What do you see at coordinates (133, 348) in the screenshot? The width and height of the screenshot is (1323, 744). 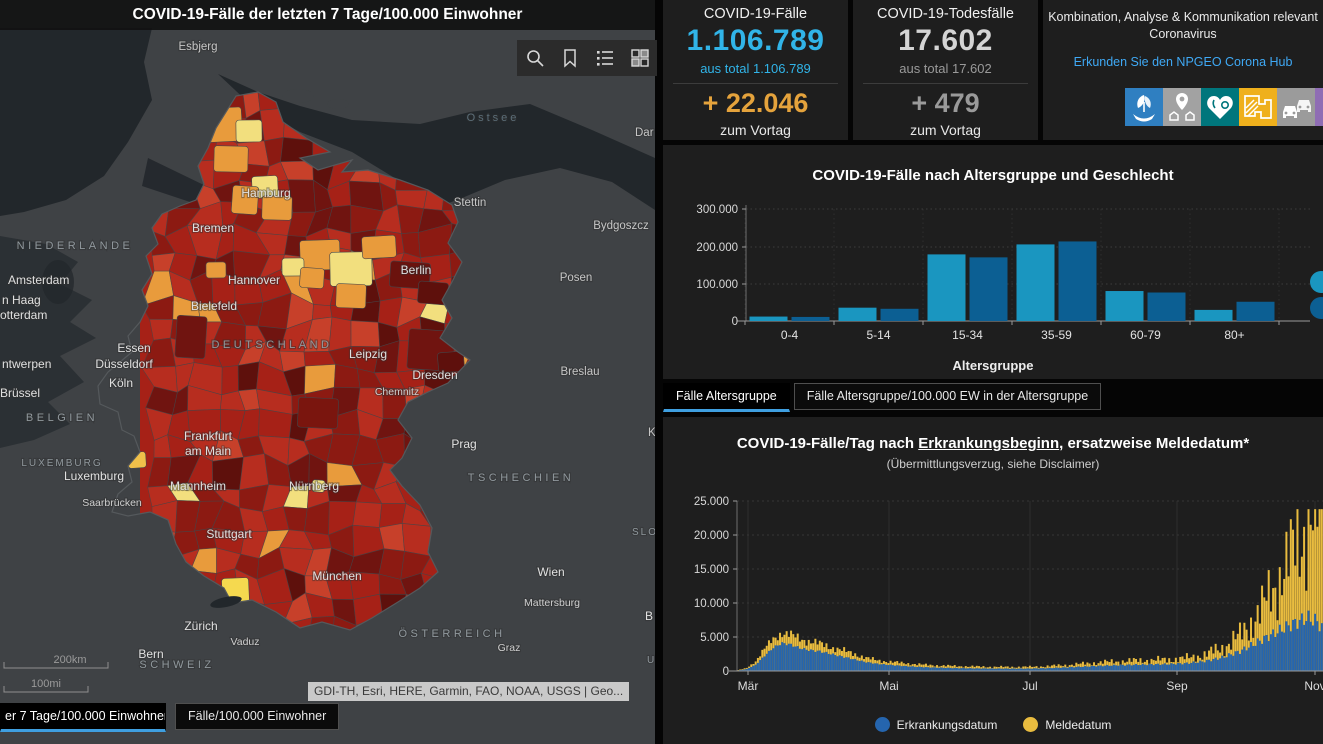 I see `map-label: Essen` at bounding box center [133, 348].